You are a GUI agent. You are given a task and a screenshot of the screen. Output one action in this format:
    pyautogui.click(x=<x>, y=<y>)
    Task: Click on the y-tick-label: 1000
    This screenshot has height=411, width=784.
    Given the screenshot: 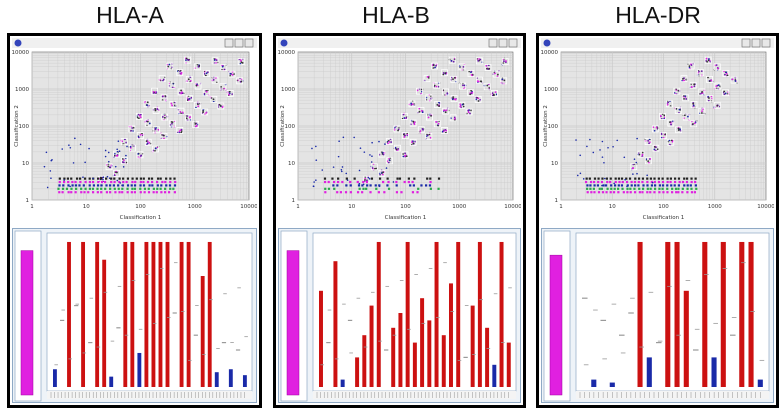 What is the action you would take?
    pyautogui.click(x=22, y=90)
    